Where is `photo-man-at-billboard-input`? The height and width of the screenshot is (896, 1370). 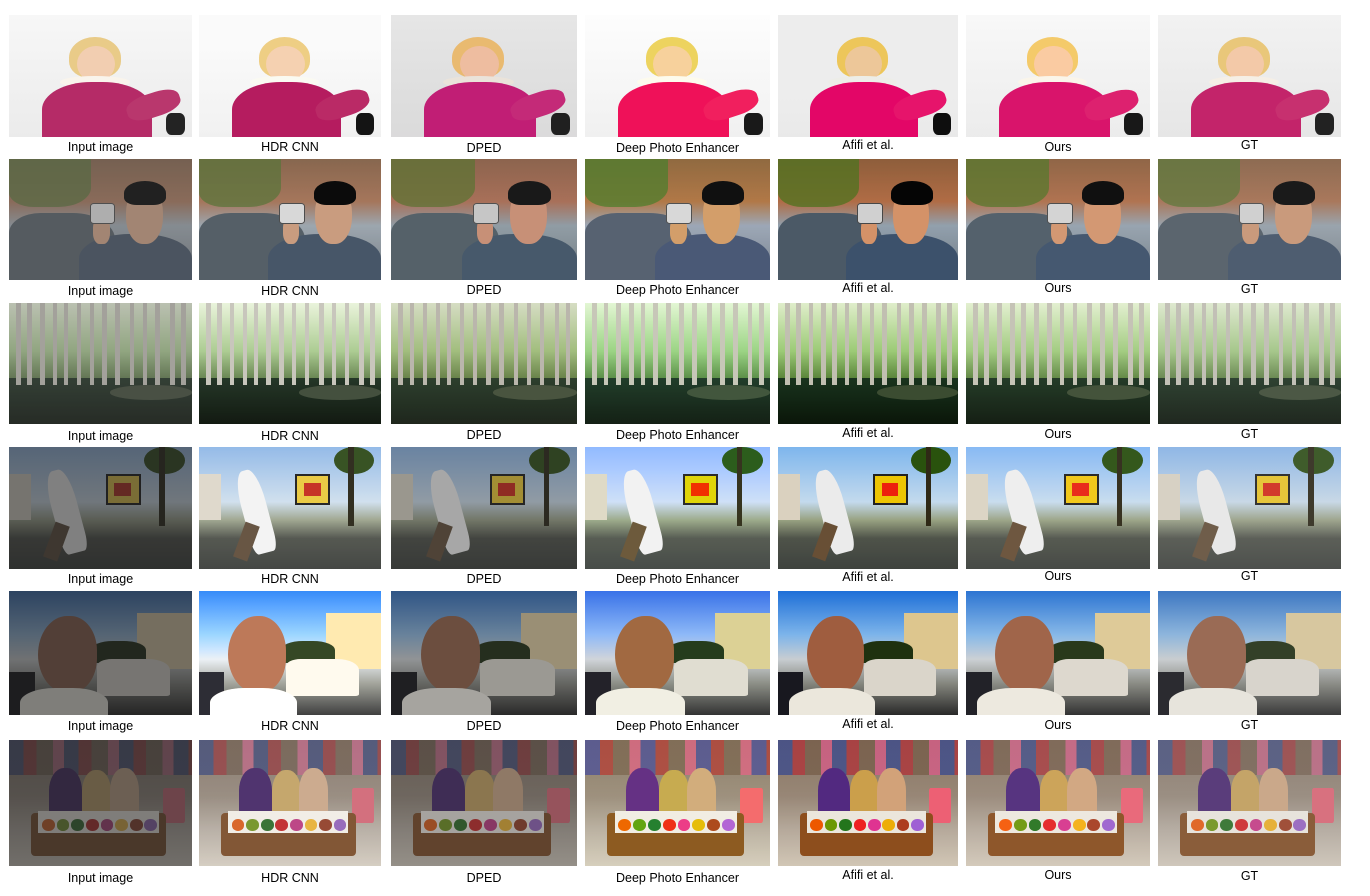
photo-man-at-billboard-input is located at coordinates (100, 508).